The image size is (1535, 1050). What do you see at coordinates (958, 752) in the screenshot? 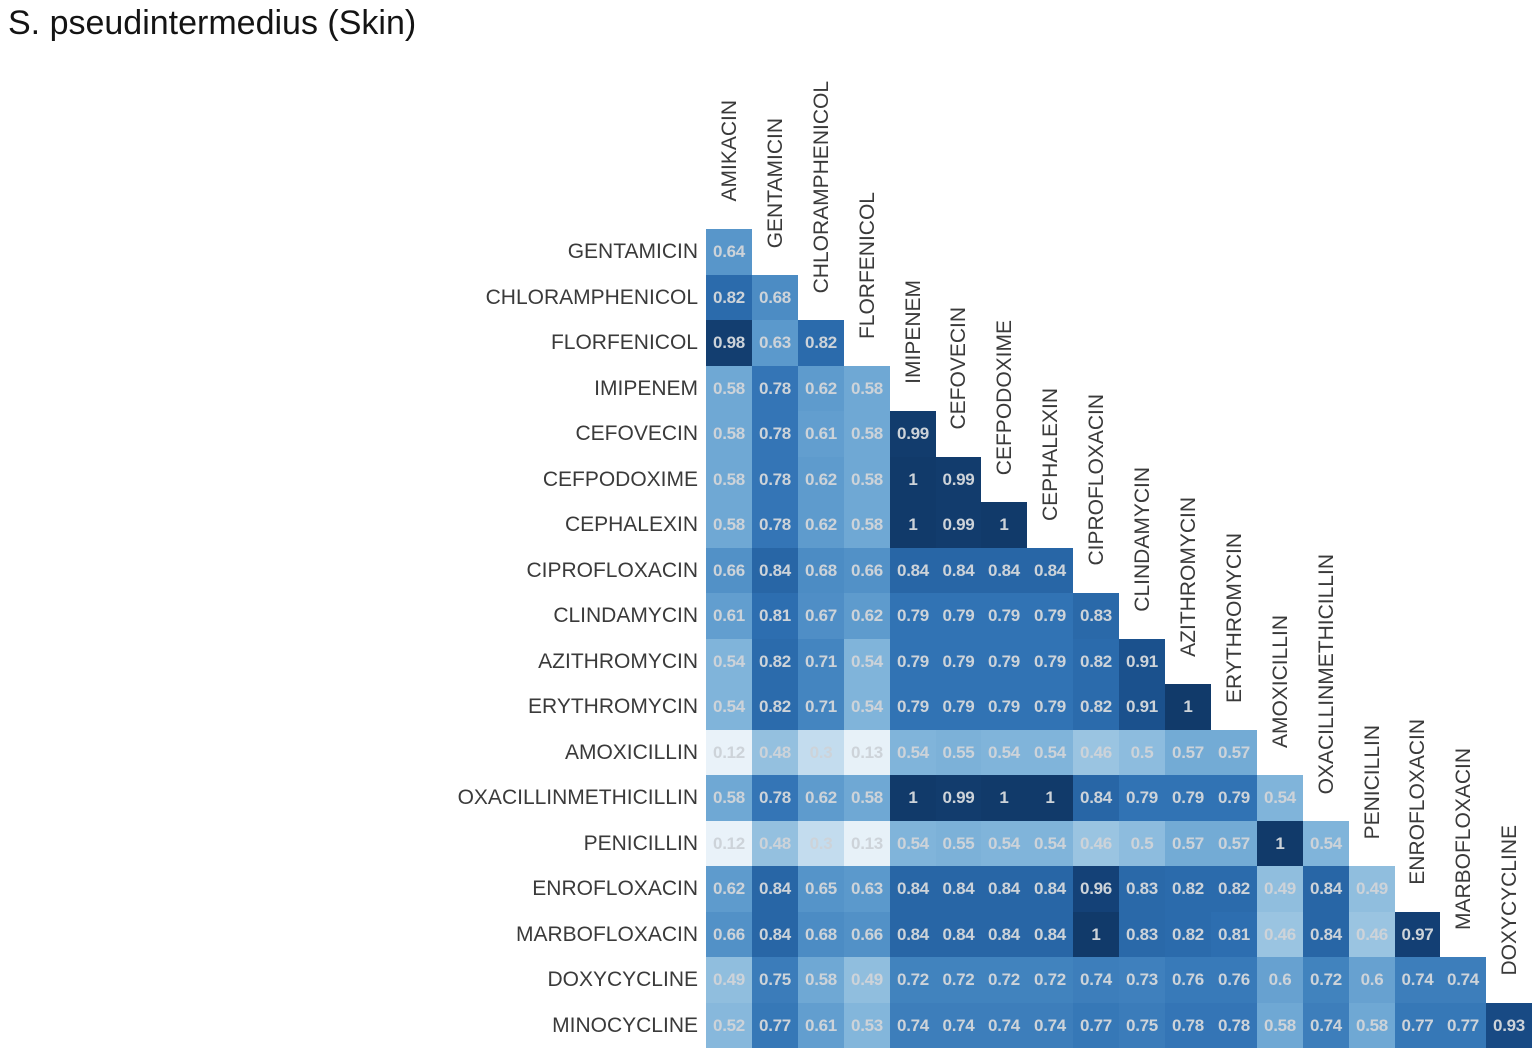
I see `heatmap-cell: 0.55` at bounding box center [958, 752].